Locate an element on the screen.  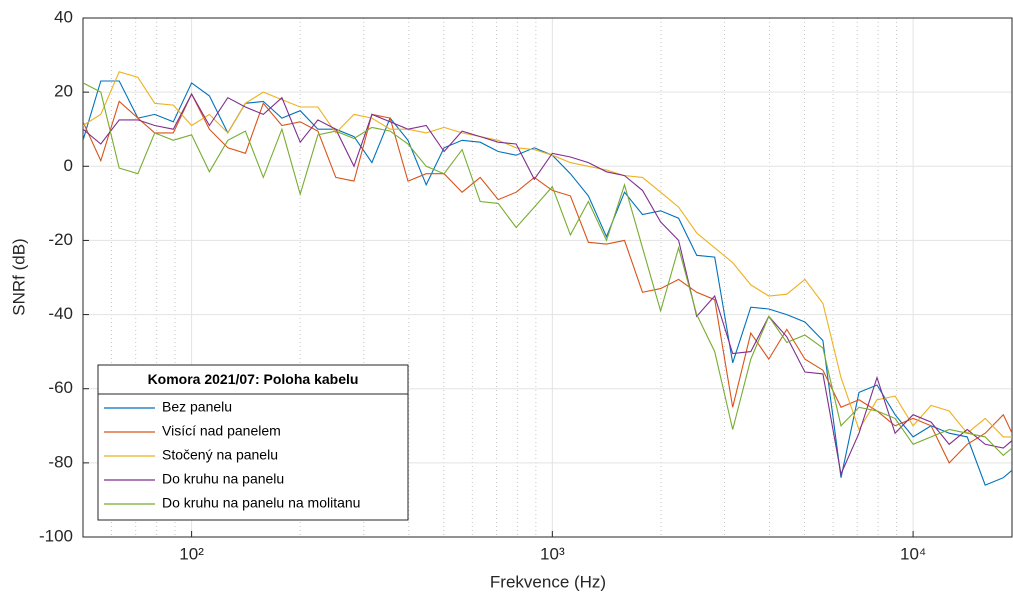
legend-label: Bez panelu is located at coordinates (197, 407).